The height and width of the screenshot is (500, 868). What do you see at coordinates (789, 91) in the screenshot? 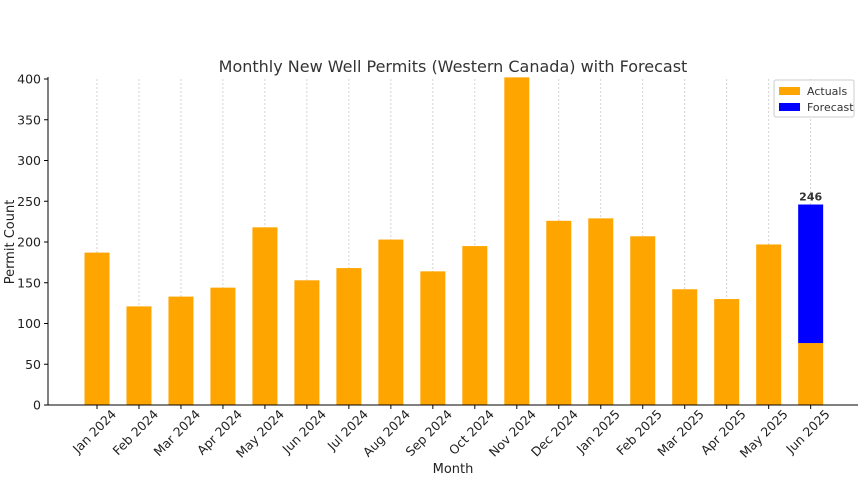
I see `legend-swatch-actuals` at bounding box center [789, 91].